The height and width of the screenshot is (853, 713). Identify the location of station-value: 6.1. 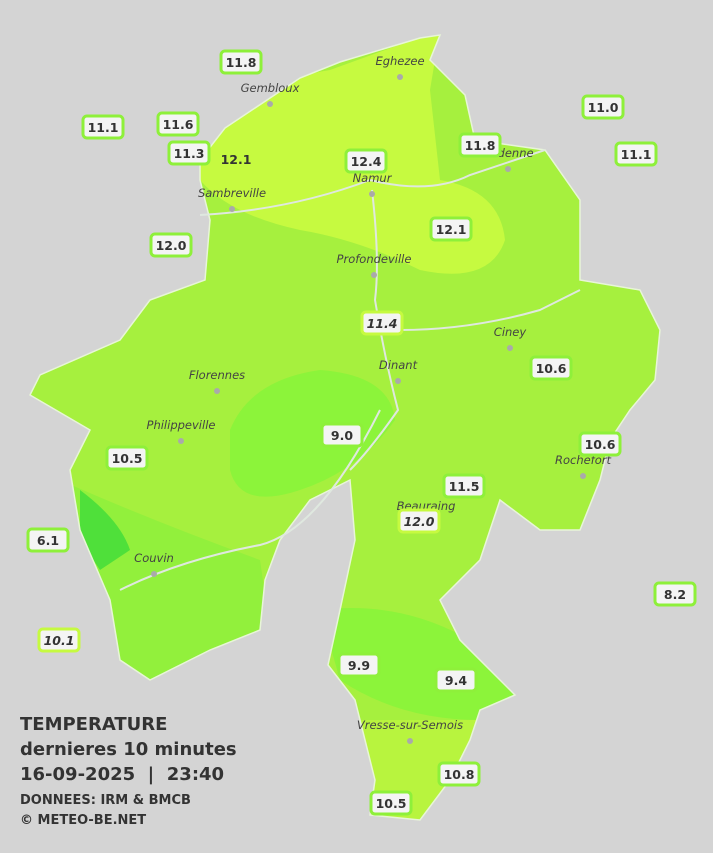
(48, 540).